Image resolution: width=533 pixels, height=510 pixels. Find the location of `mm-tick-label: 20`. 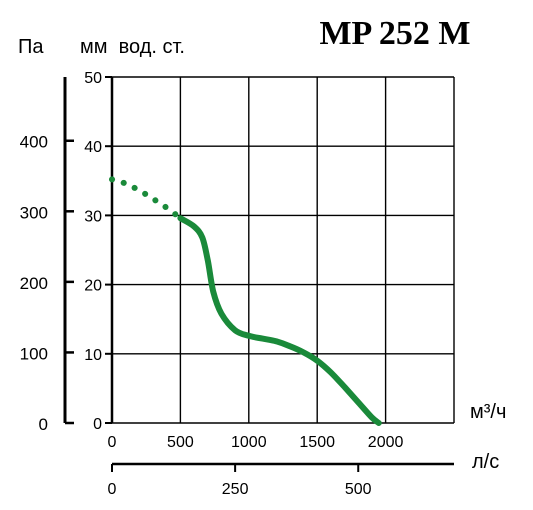

mm-tick-label: 20 is located at coordinates (93, 286).